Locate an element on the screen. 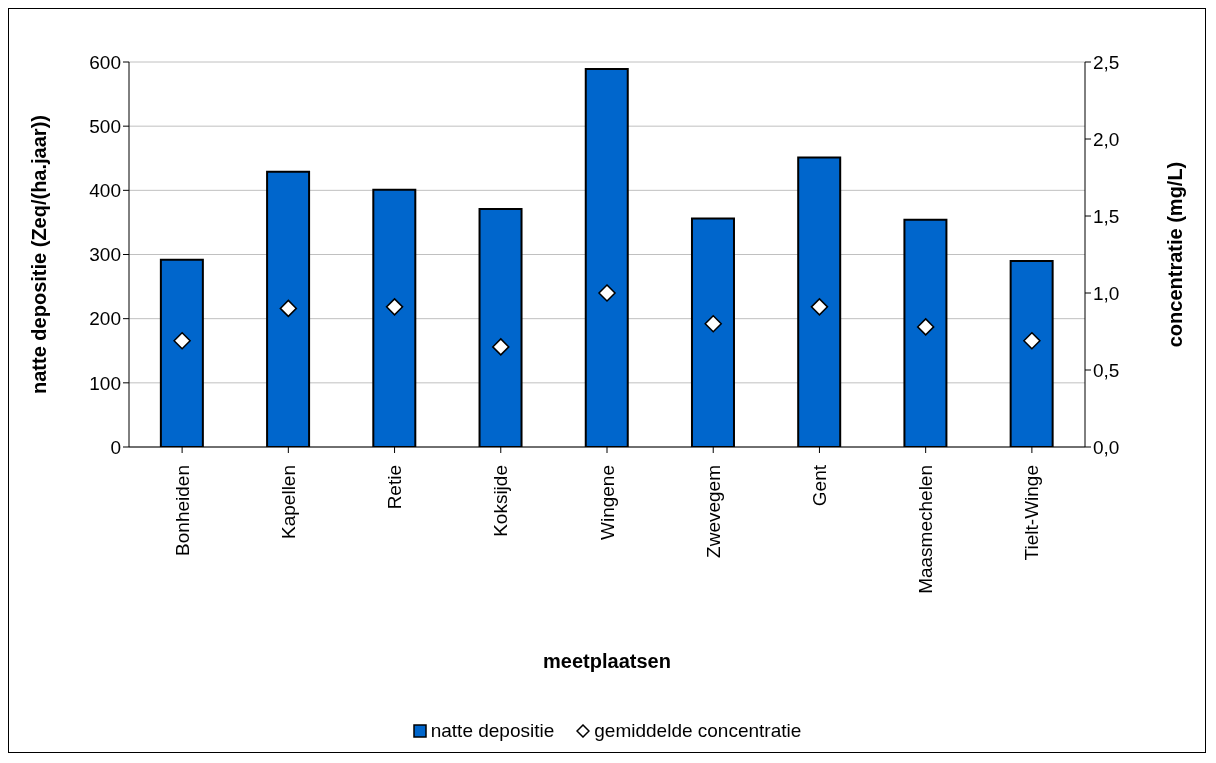  y-tick-label: 100 is located at coordinates (105, 383).